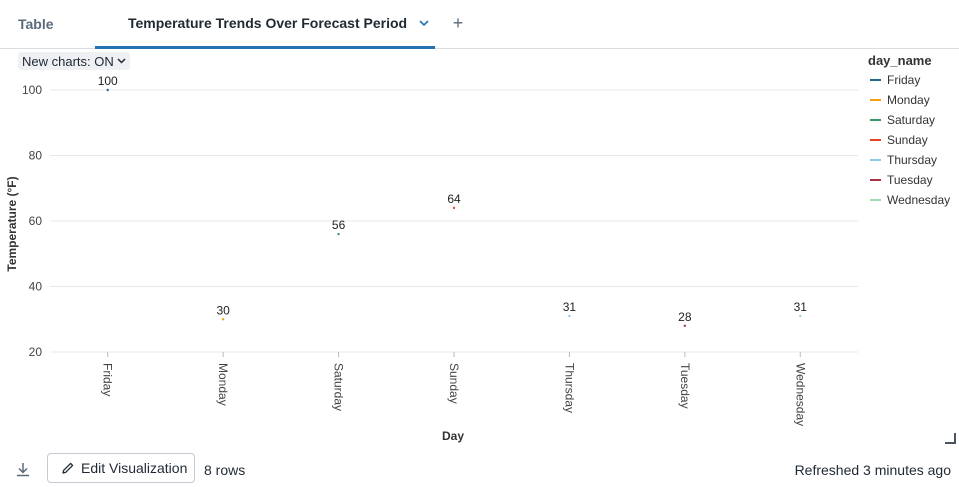  I want to click on legend-item: Friday, so click(913, 80).